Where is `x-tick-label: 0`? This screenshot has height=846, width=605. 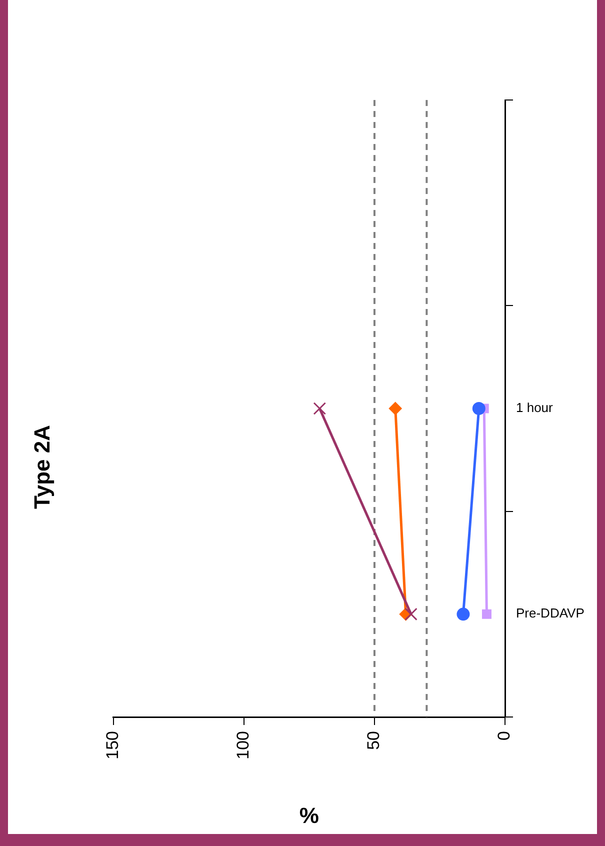 x-tick-label: 0 is located at coordinates (504, 735).